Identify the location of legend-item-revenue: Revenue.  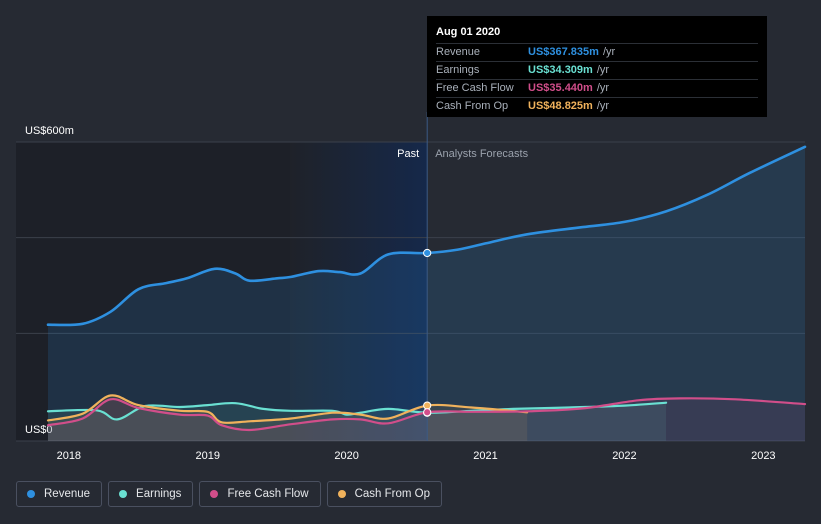
(59, 494).